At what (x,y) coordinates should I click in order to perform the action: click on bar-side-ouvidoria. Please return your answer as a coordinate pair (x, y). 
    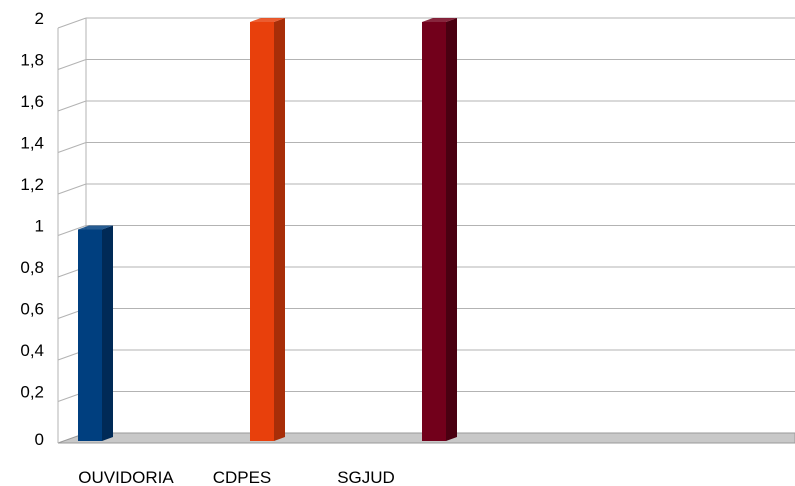
    Looking at the image, I should click on (107, 333).